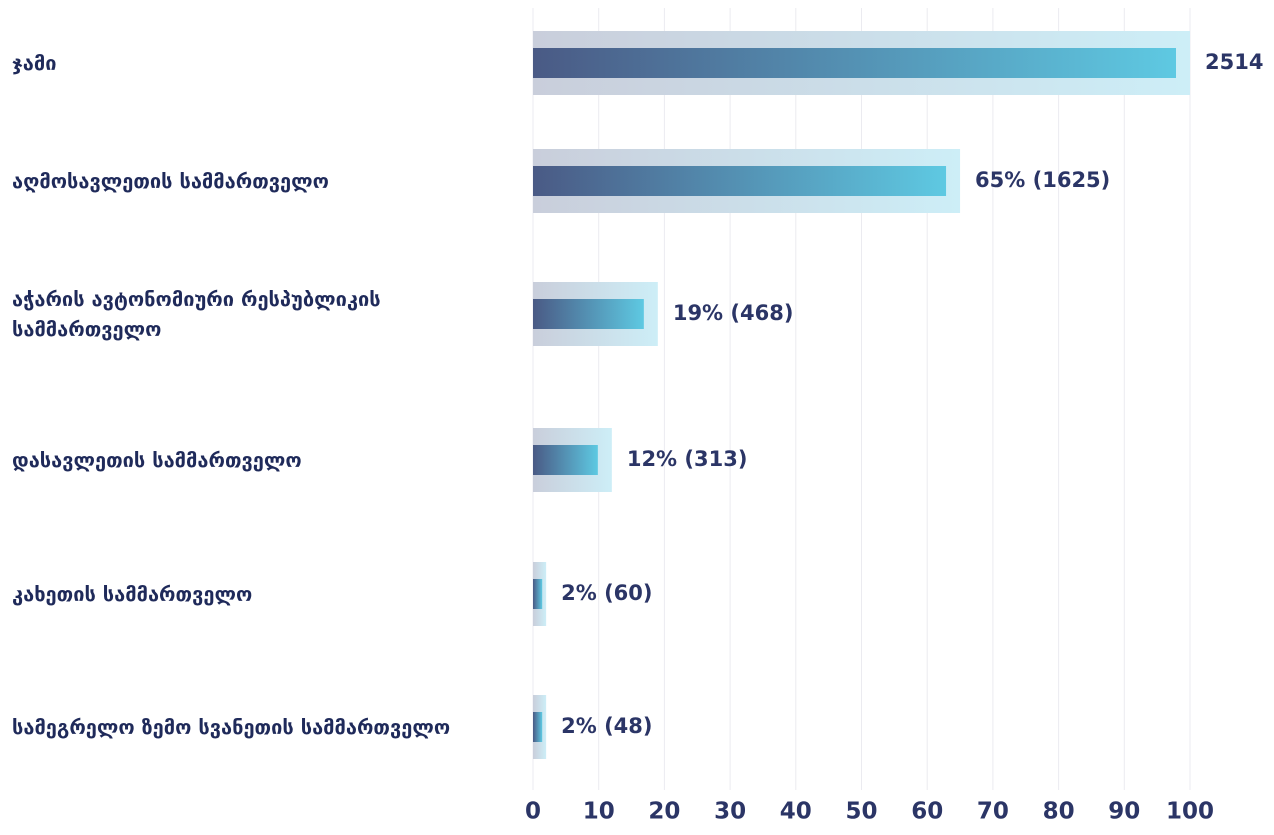 The image size is (1274, 835). I want to click on category-label: აღმოსავლეთის სამმართველო, so click(170, 181).